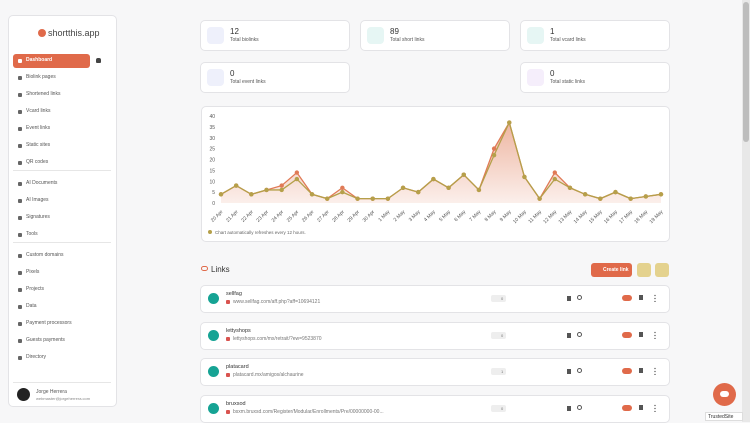  I want to click on stat-value: 0, so click(232, 73).